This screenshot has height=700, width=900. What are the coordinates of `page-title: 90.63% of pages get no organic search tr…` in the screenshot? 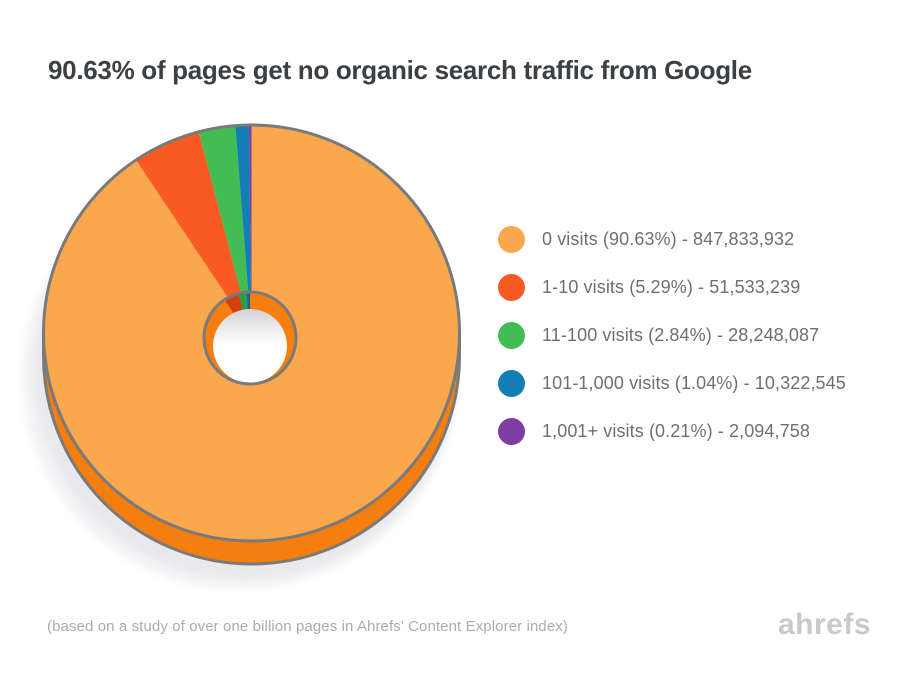 It's located at (400, 70).